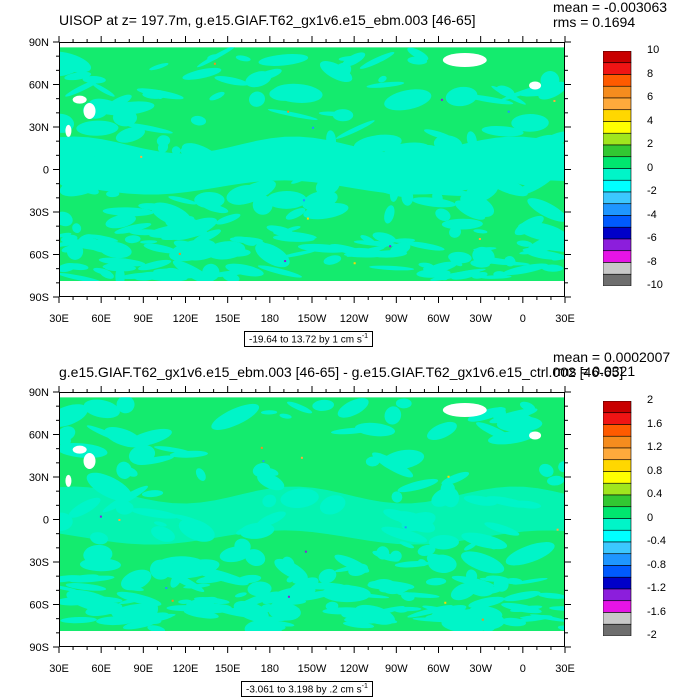 Image resolution: width=700 pixels, height=700 pixels. I want to click on rms-stat: rms = 0.0321, so click(594, 371).